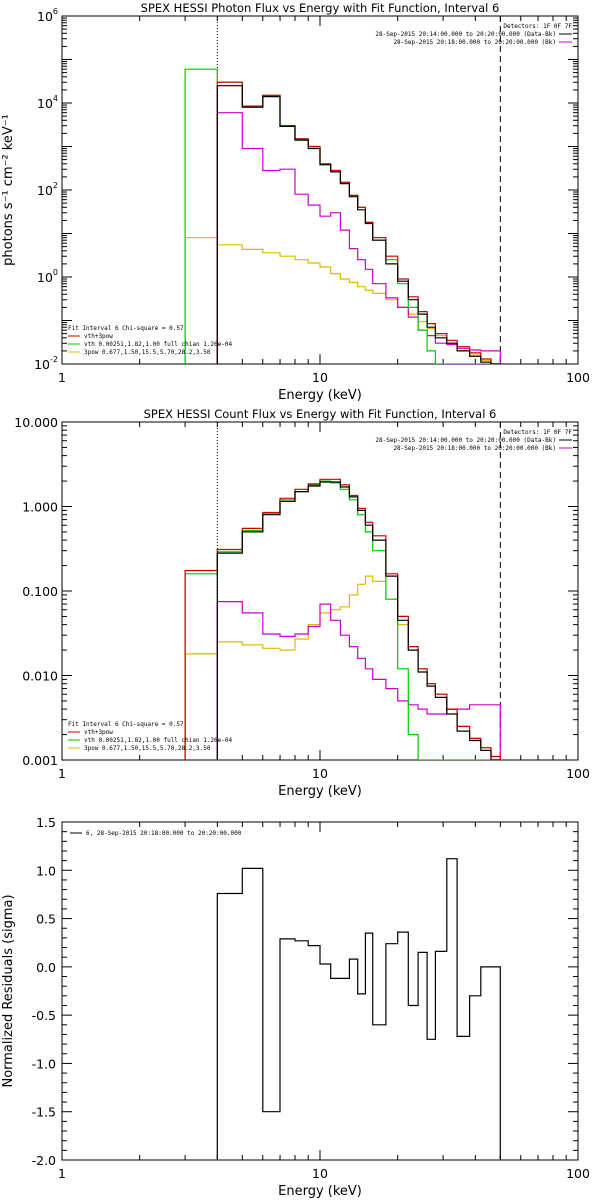 The width and height of the screenshot is (600, 1200). I want to click on y-tick-label: 10², so click(47, 189).